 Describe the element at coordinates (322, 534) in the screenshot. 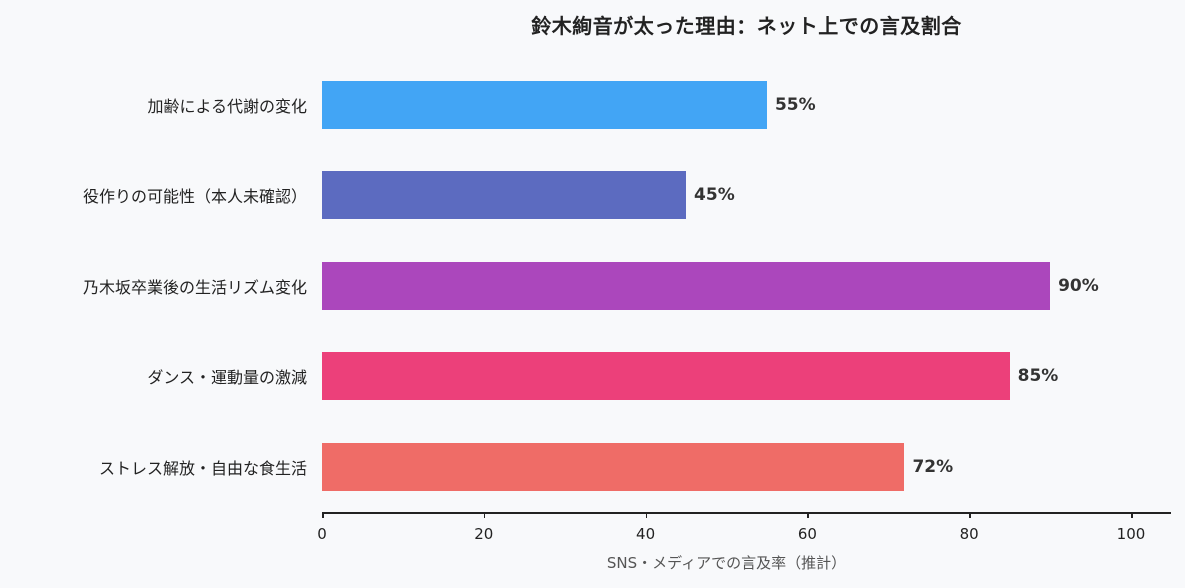

I see `x-tick-label: 0` at that location.